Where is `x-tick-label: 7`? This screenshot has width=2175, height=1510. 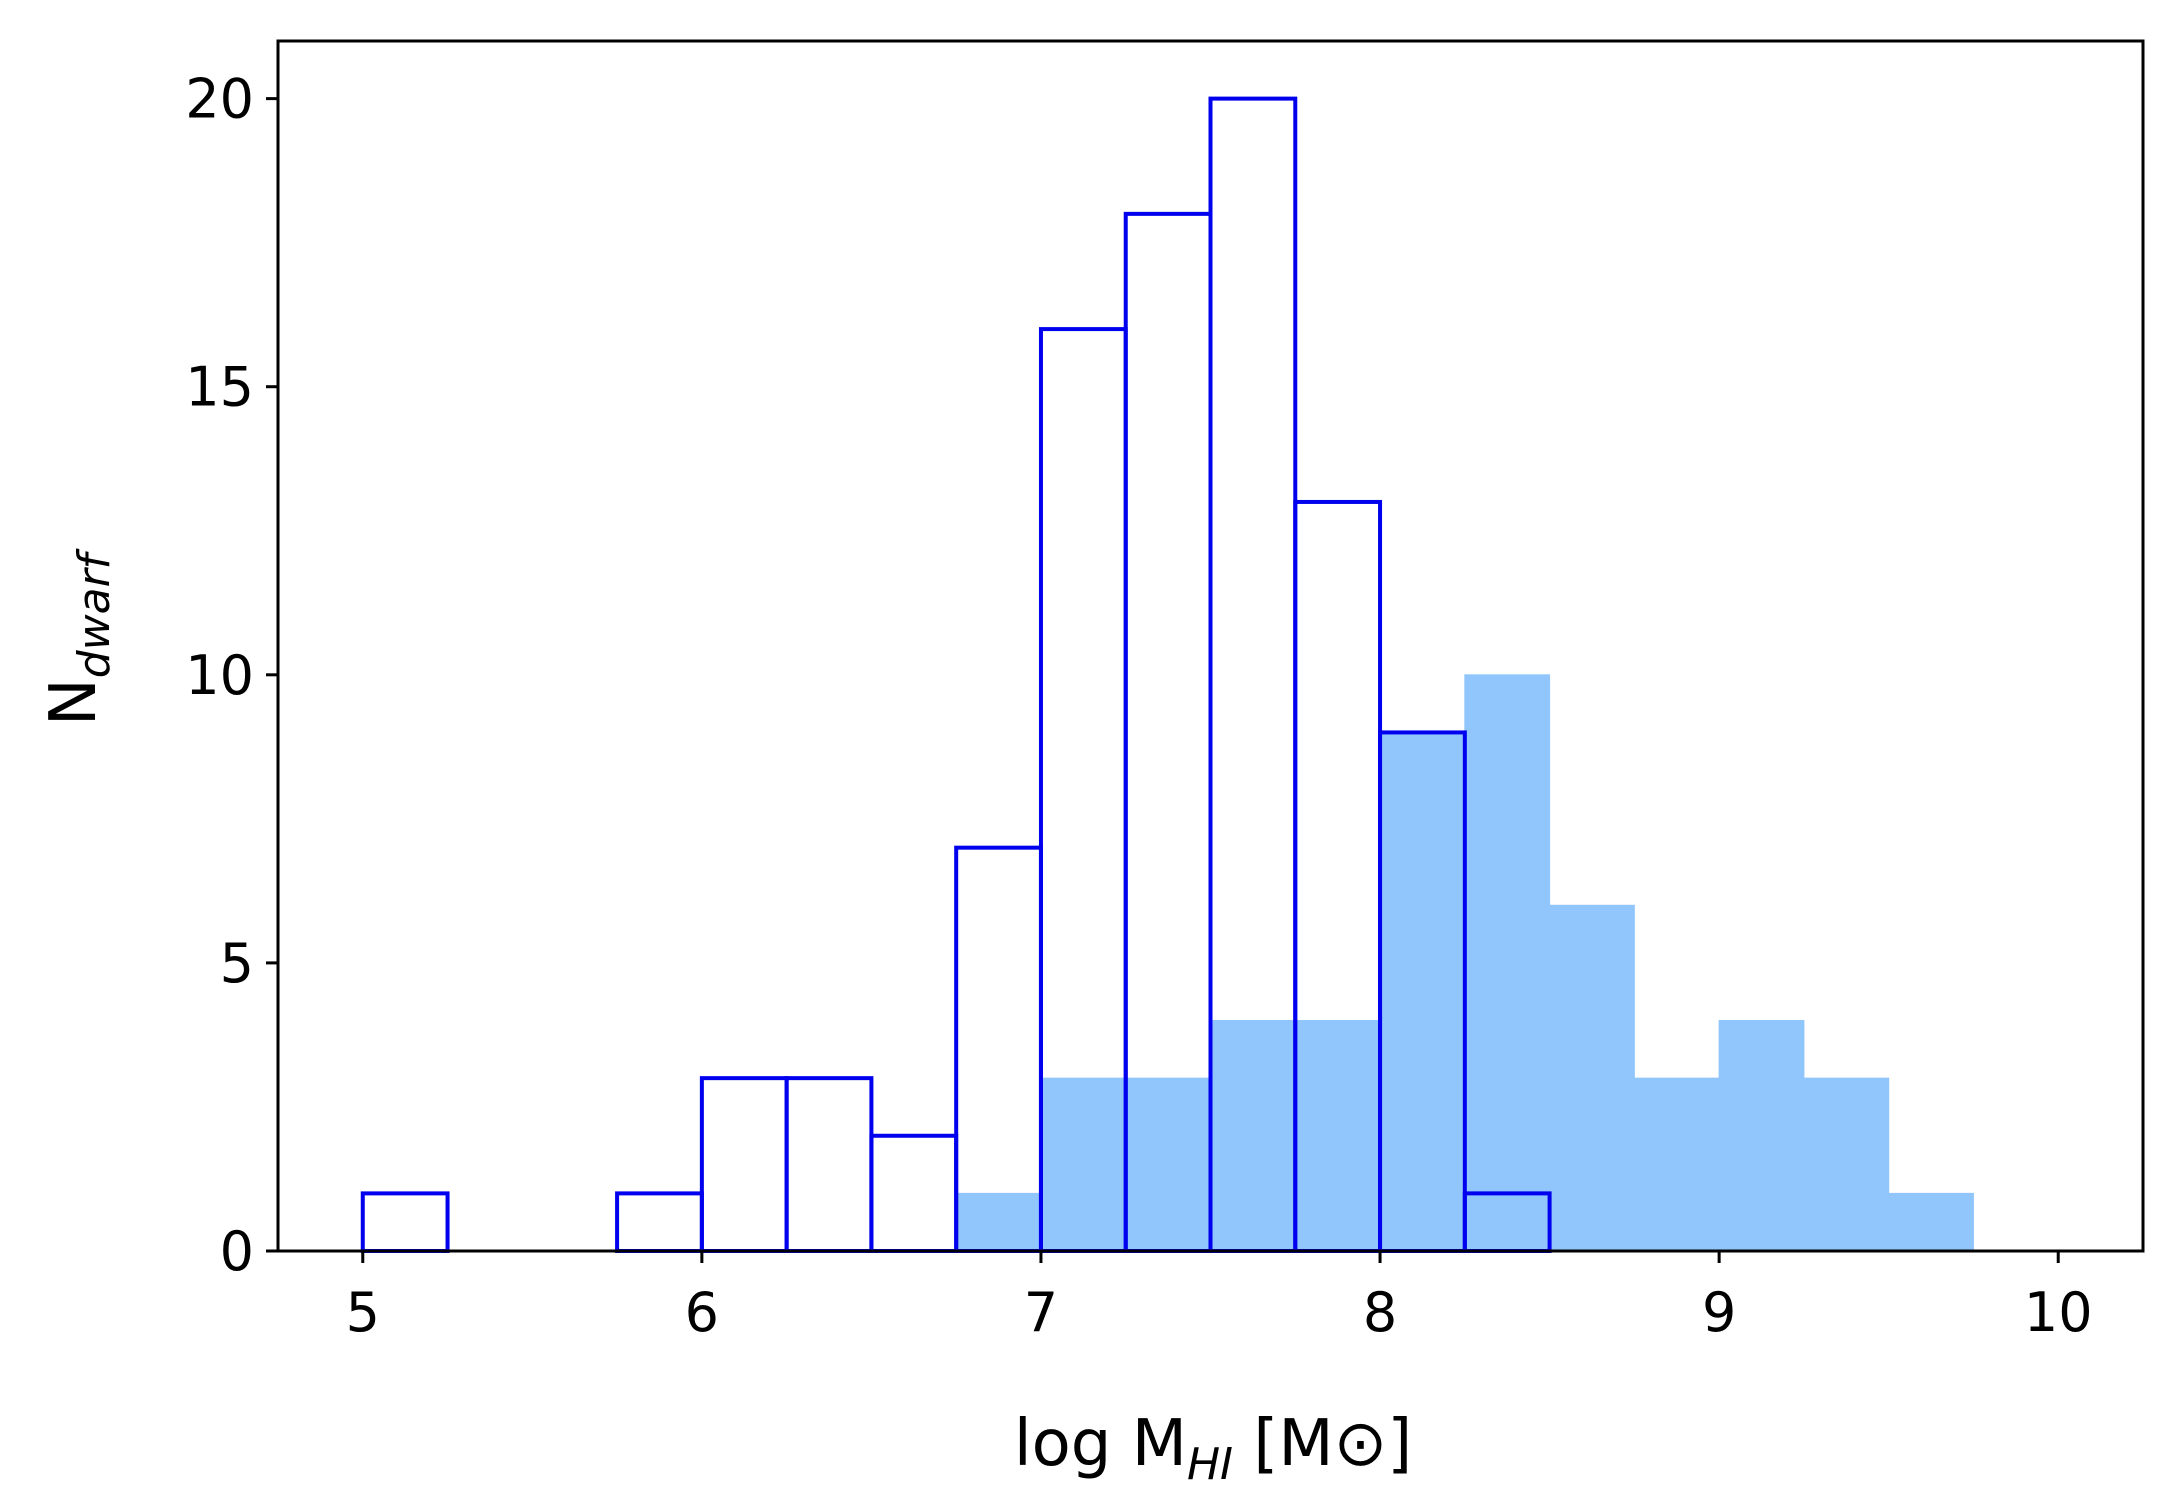
x-tick-label: 7 is located at coordinates (1041, 1312).